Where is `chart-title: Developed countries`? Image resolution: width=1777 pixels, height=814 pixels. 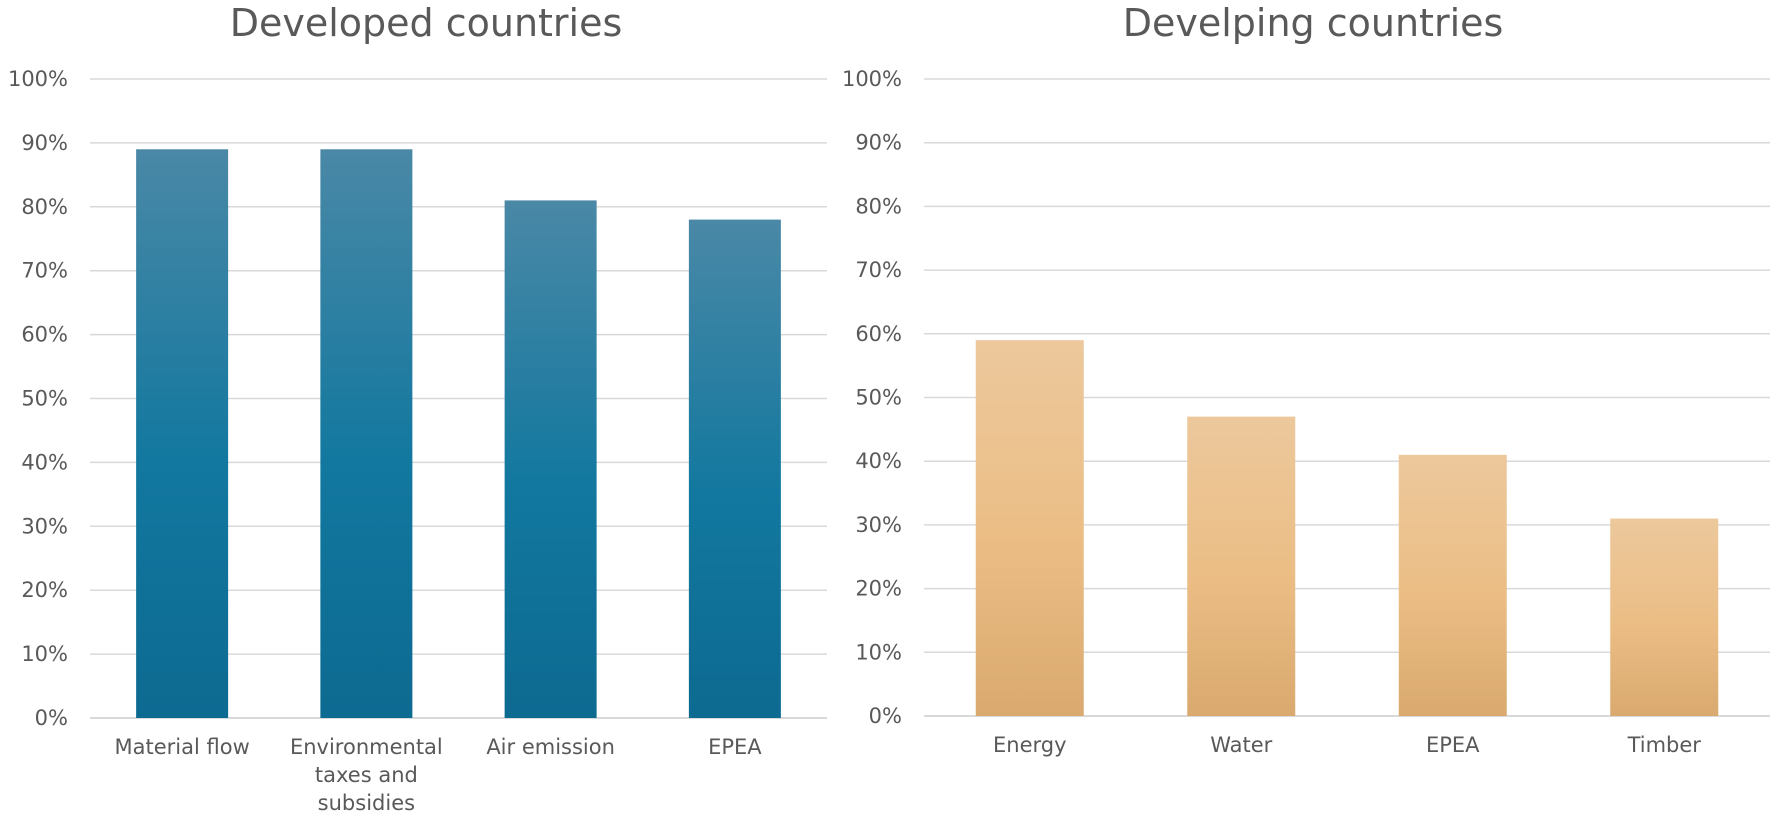
chart-title: Developed countries is located at coordinates (426, 23).